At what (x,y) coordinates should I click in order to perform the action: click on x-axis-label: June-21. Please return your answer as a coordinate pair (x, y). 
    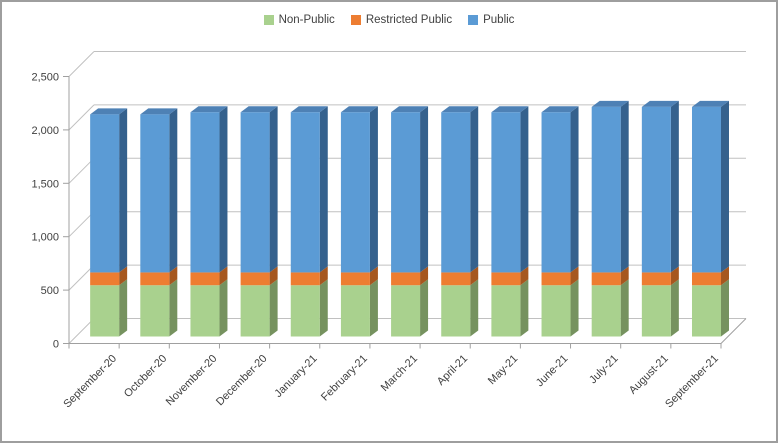
    Looking at the image, I should click on (552, 371).